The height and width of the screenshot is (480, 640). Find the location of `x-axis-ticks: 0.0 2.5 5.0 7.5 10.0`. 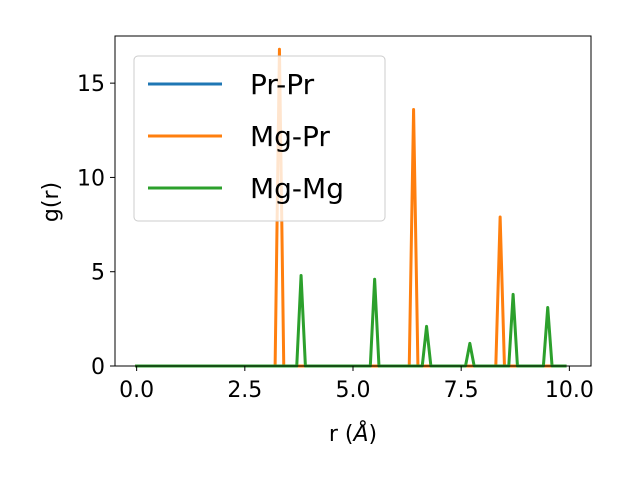

x-axis-ticks: 0.0 2.5 5.0 7.5 10.0 is located at coordinates (356, 384).